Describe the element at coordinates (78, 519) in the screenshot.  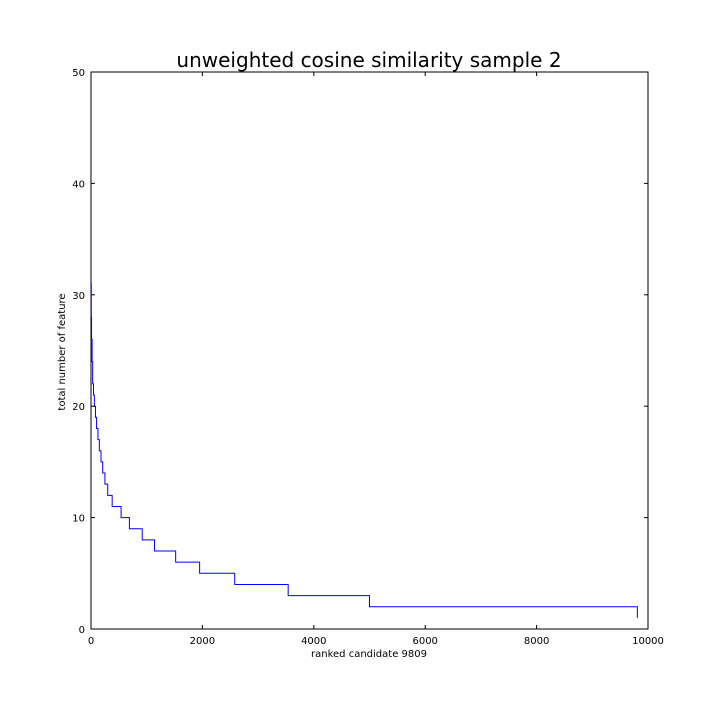
I see `y-tick-label: 10` at that location.